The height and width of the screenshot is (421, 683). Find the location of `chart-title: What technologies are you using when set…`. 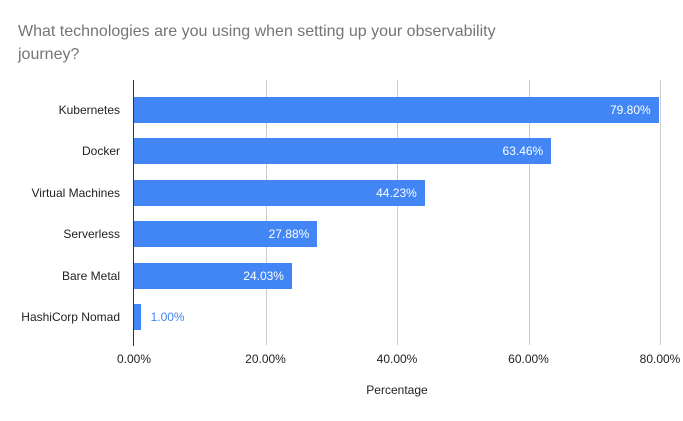

chart-title: What technologies are you using when set… is located at coordinates (333, 43).